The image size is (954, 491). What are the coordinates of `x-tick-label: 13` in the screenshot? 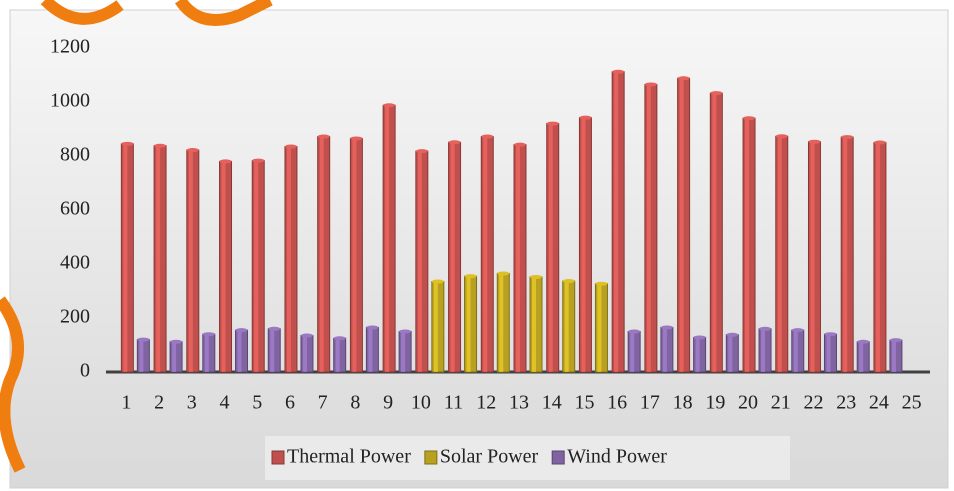 It's located at (519, 403).